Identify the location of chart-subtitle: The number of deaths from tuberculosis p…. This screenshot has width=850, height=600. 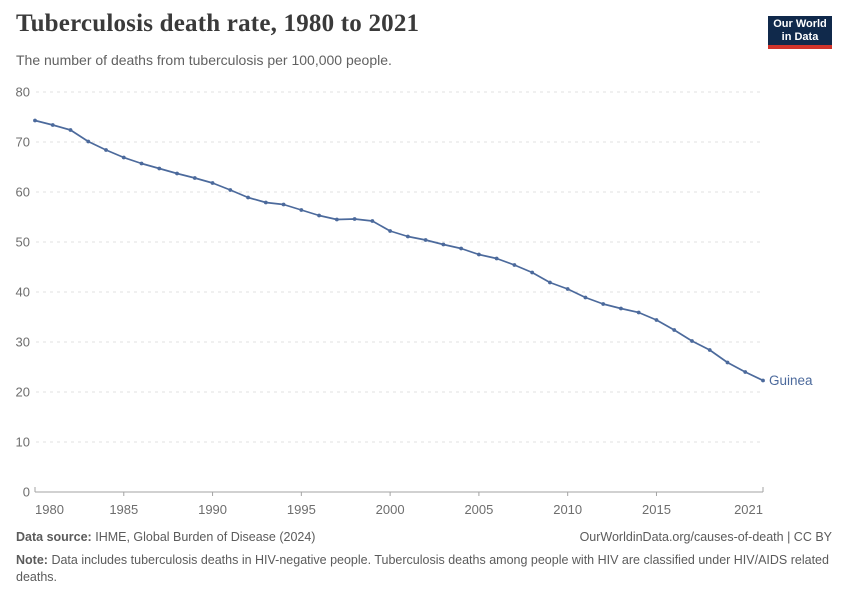
(204, 60).